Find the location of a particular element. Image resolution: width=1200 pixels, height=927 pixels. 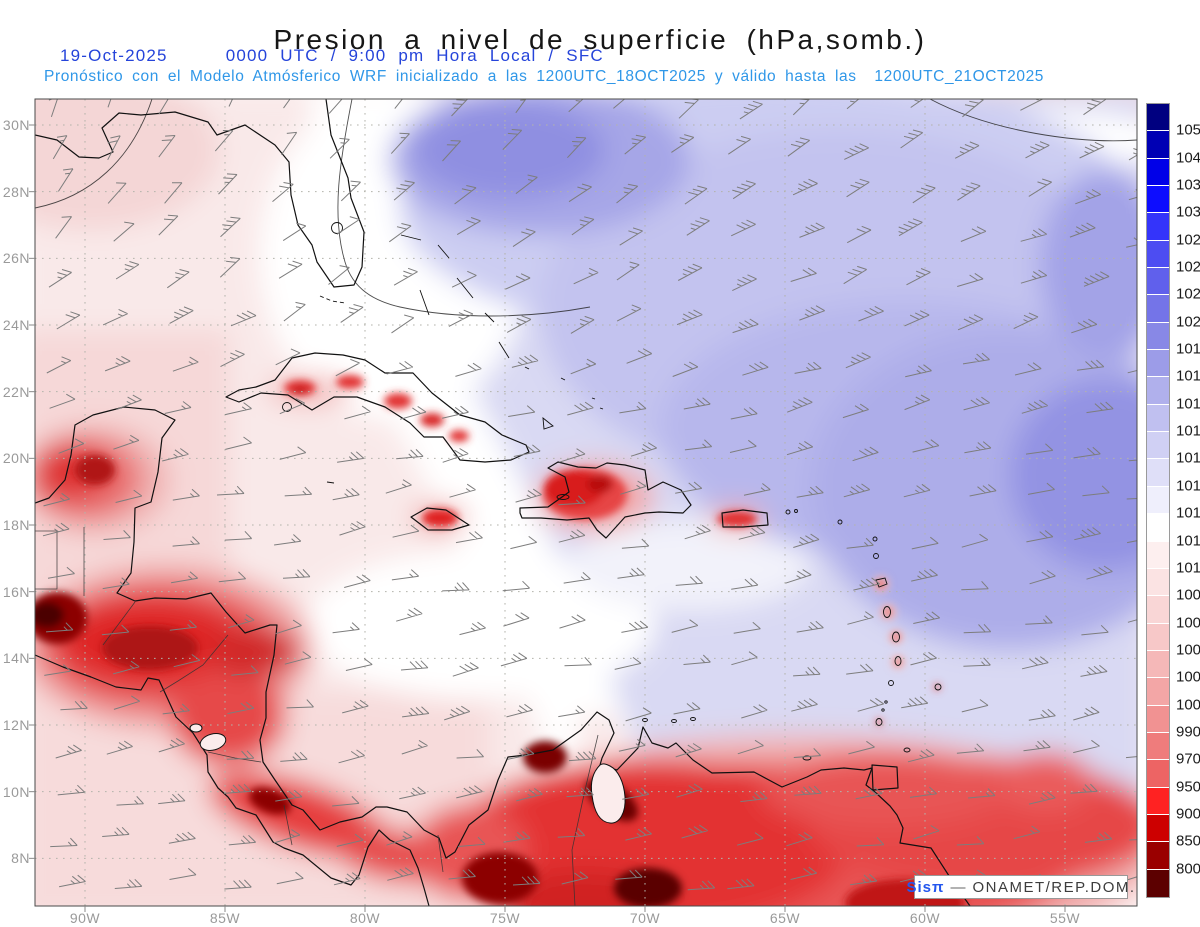

lat-label: 14N is located at coordinates (16, 658).